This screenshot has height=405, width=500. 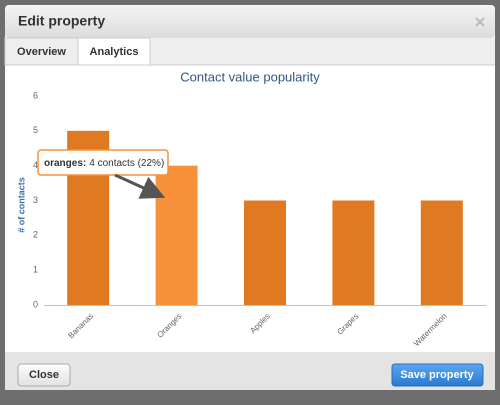 I want to click on y-tick-label: 6, so click(x=35, y=95).